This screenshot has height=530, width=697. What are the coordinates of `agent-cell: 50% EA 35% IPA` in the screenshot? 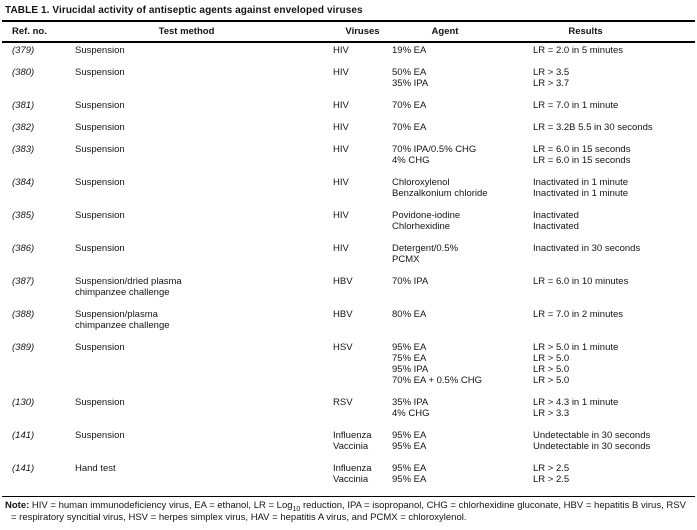 It's located at (462, 78).